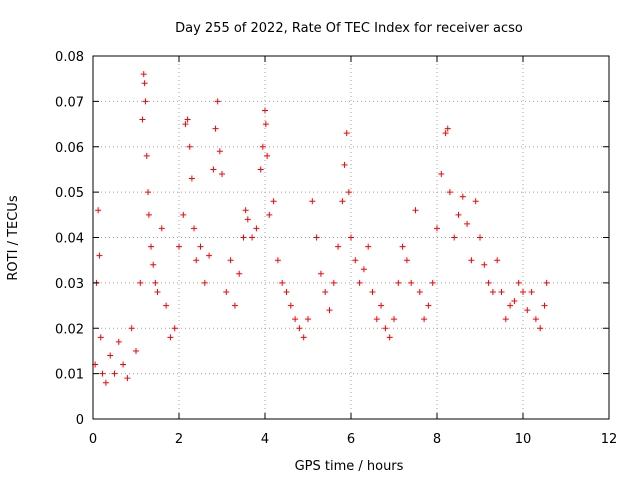 This screenshot has height=480, width=640. Describe the element at coordinates (13, 237) in the screenshot. I see `y-axis-label: ROTI / TECUs` at that location.